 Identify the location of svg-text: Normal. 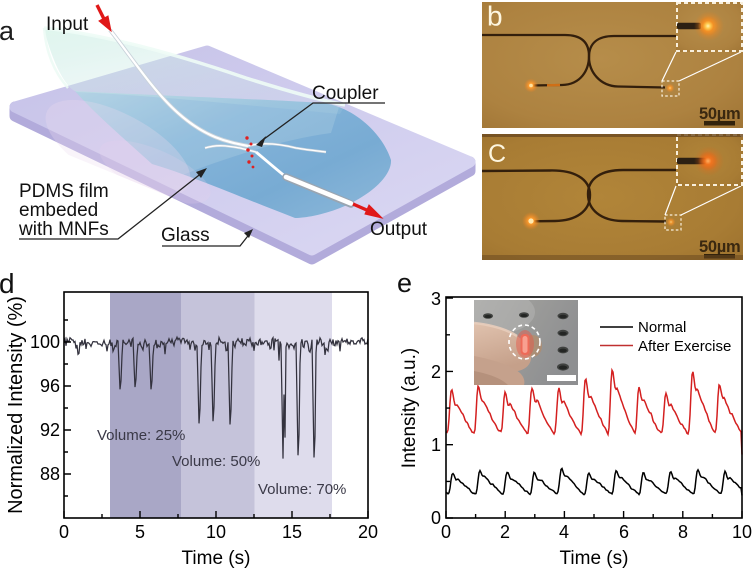
(662, 327).